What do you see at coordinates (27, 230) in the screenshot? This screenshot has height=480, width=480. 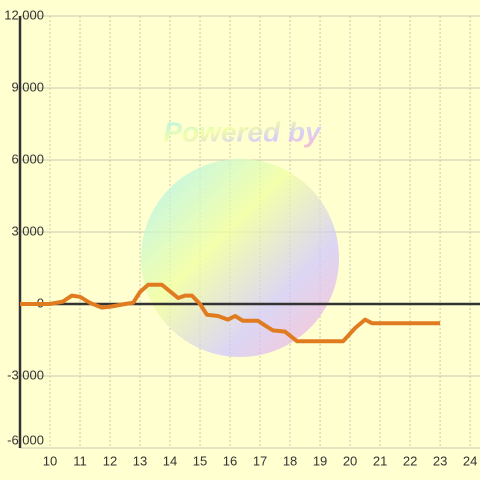 I see `y-tick-label: 3,000` at bounding box center [27, 230].